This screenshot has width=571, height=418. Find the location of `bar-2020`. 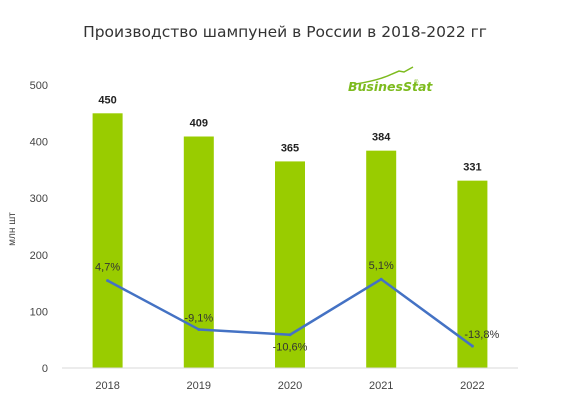

bar-2020 is located at coordinates (290, 264).